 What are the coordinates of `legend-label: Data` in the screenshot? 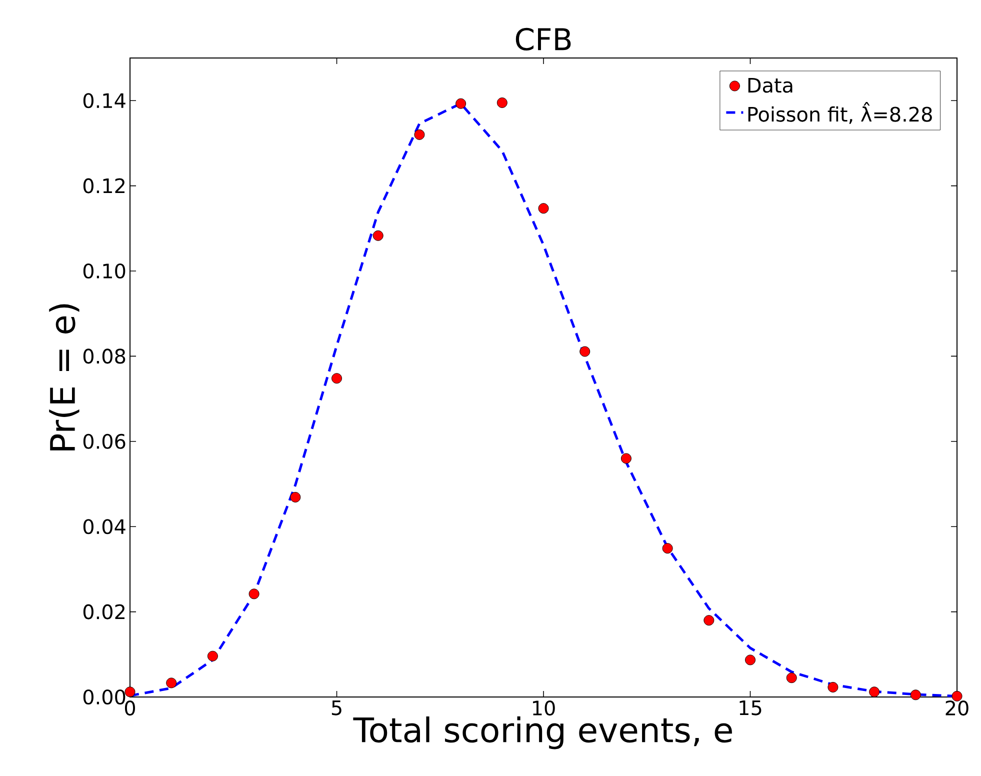 It's located at (770, 85).